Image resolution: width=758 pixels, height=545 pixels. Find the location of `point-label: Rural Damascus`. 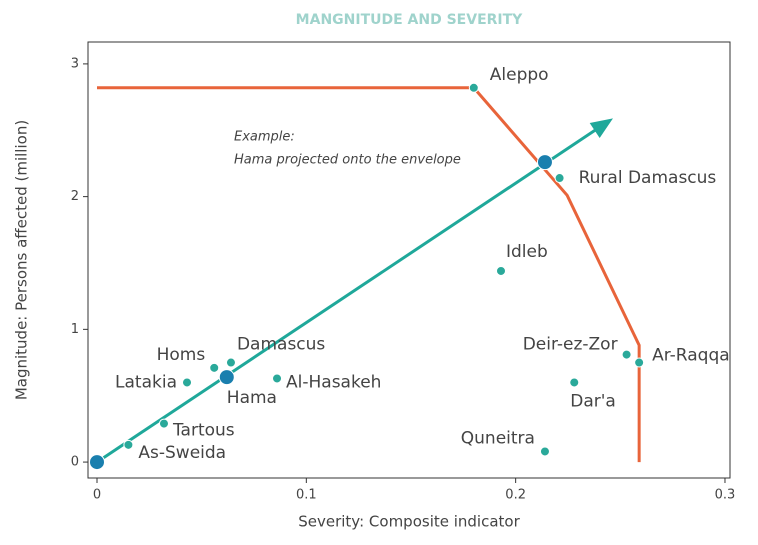

point-label: Rural Damascus is located at coordinates (648, 178).